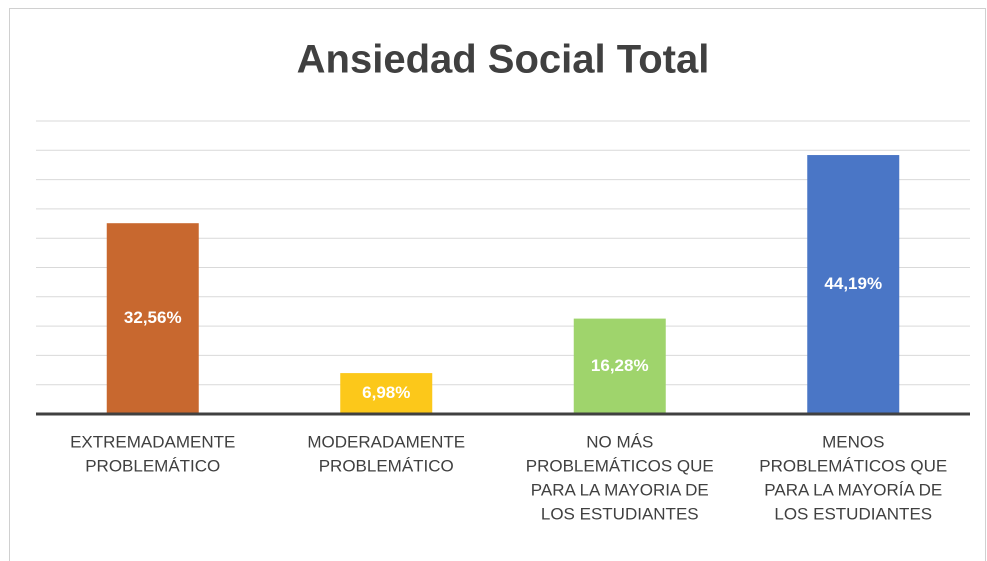 The image size is (987, 561). Describe the element at coordinates (853, 441) in the screenshot. I see `x-tick-label: MENOS` at that location.